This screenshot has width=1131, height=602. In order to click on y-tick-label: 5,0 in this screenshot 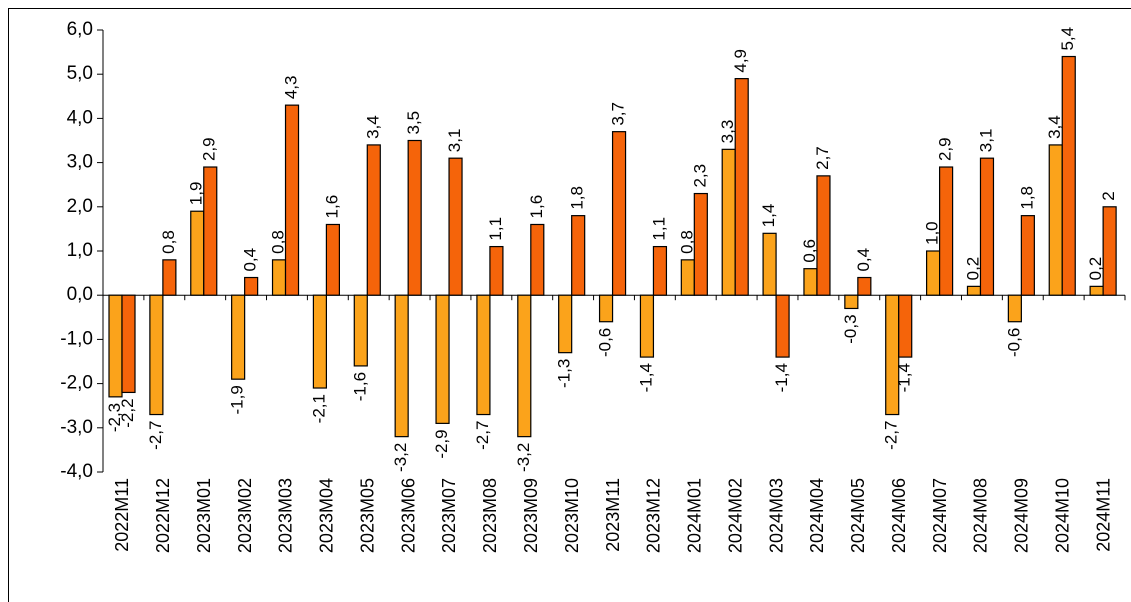, I will do `click(80, 73)`.